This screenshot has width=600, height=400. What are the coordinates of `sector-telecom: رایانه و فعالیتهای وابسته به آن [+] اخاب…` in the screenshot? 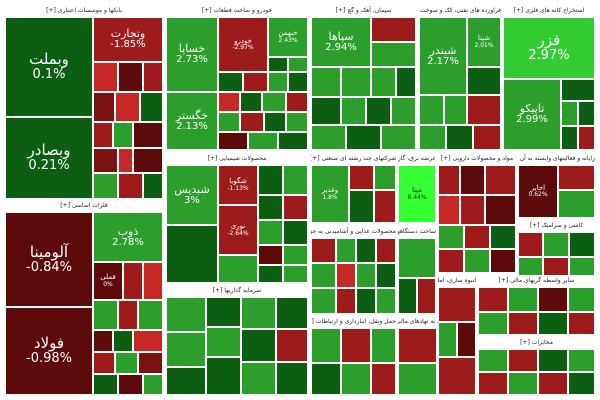 It's located at (556, 185).